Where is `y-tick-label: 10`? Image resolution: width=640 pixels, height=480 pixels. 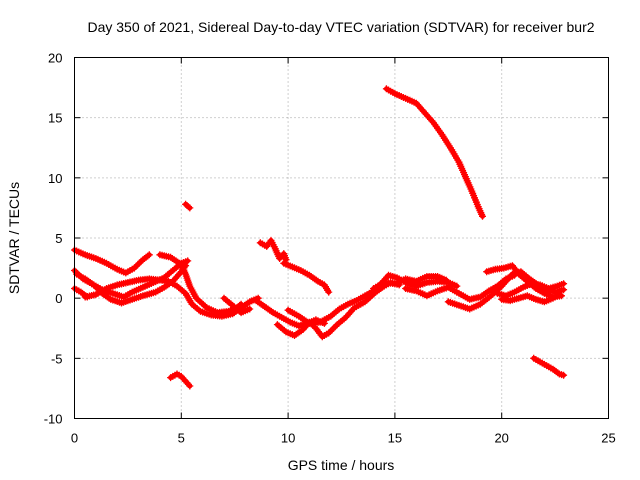 y-tick-label: 10 is located at coordinates (55, 178).